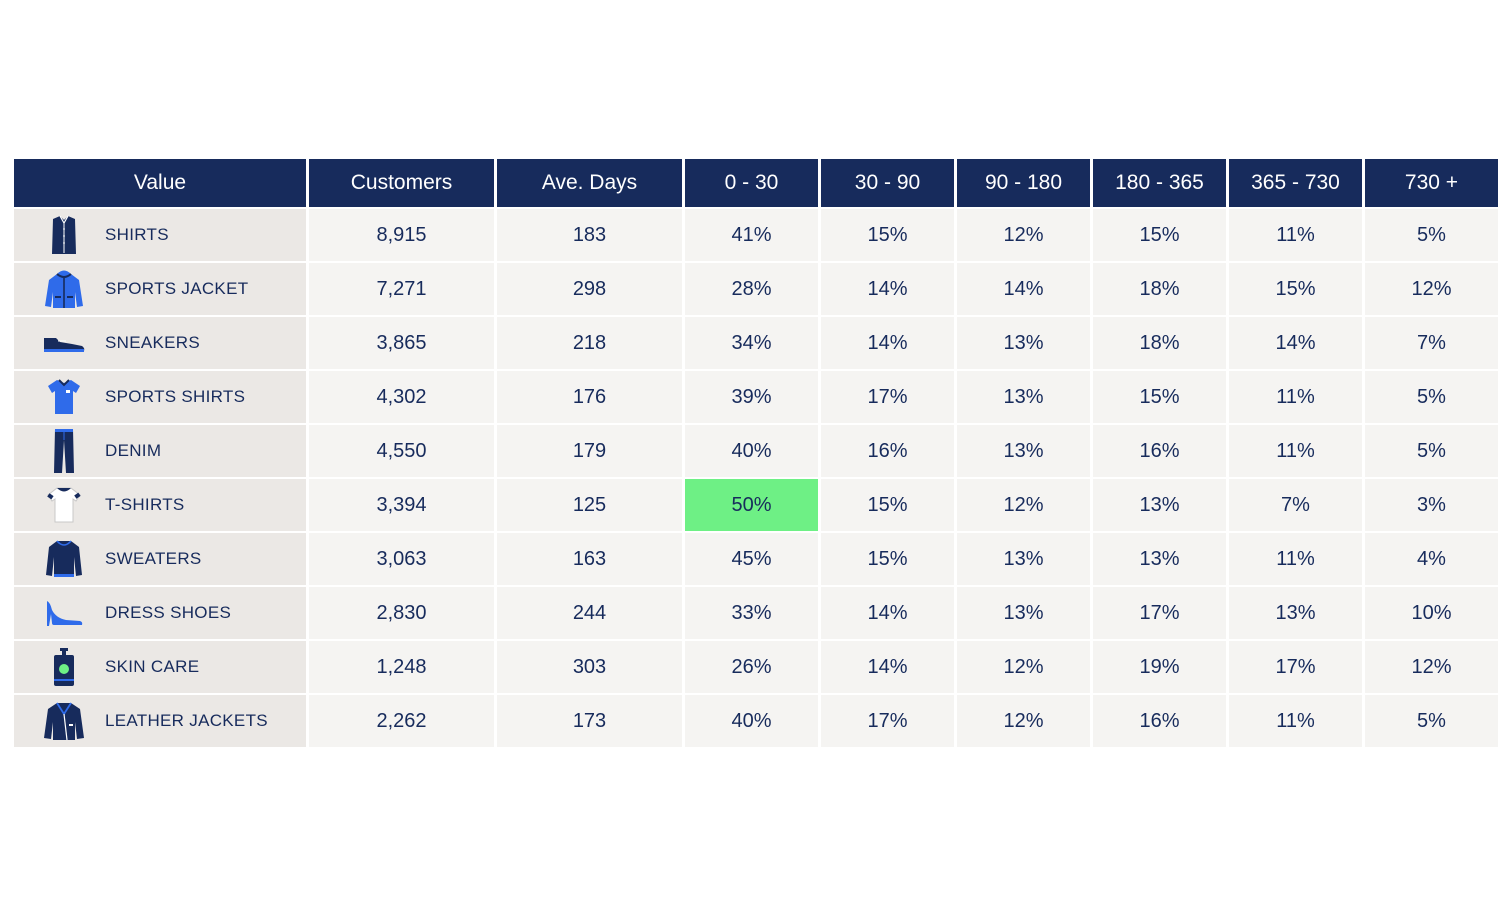  I want to click on table-row: T-SHIRTS 3,394 125 50% 15% 12% 13% 7% 3%, so click(756, 506).